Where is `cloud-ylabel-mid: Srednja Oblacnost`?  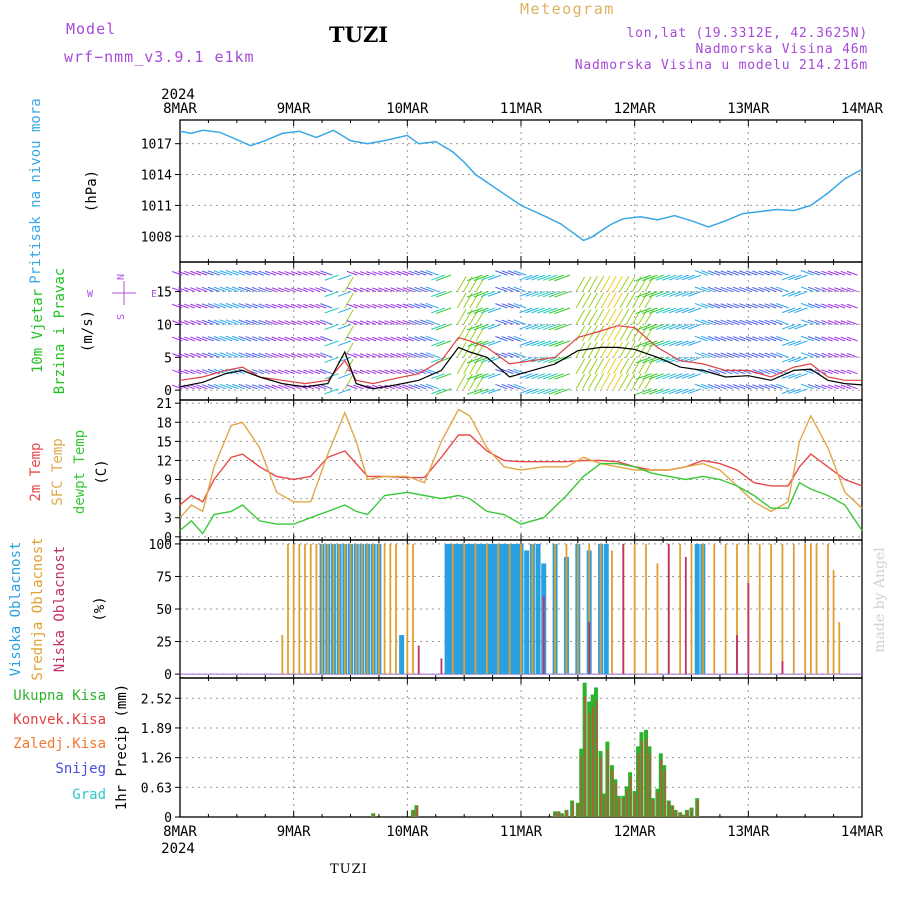 cloud-ylabel-mid: Srednja Oblacnost is located at coordinates (38, 608).